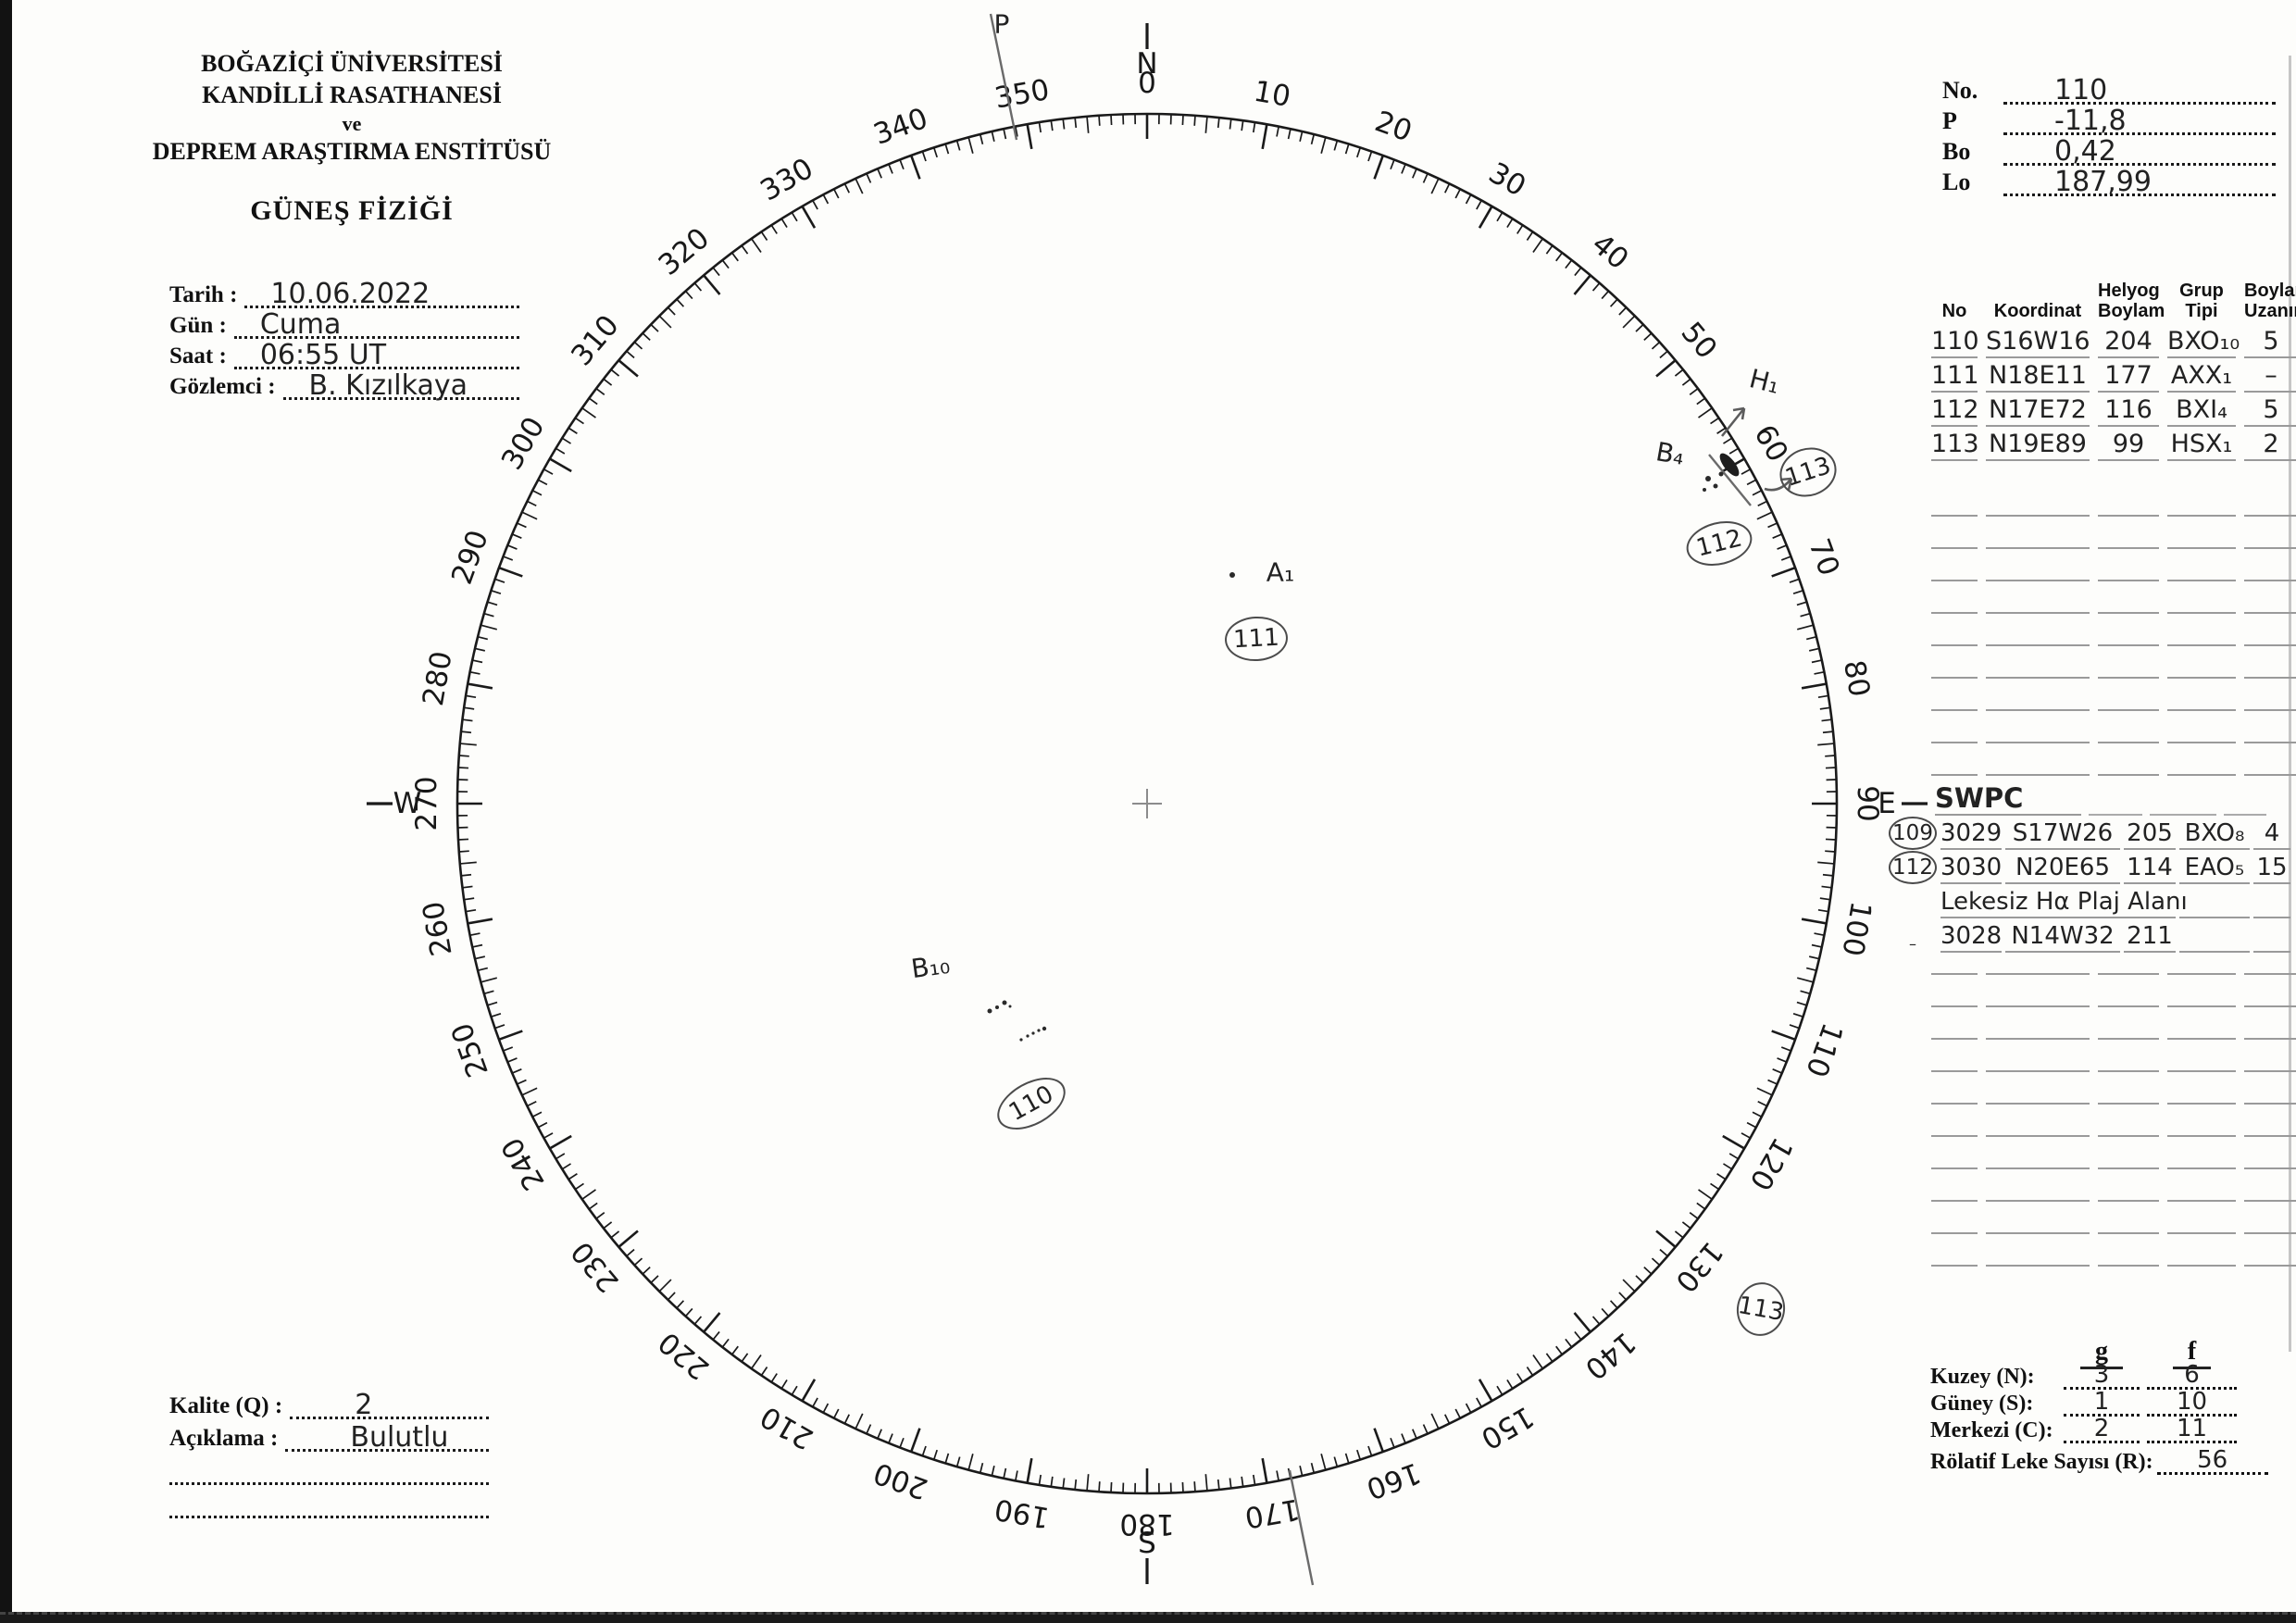 This screenshot has width=2296, height=1623. I want to click on saat-line: 06:55 UT, so click(376, 354).